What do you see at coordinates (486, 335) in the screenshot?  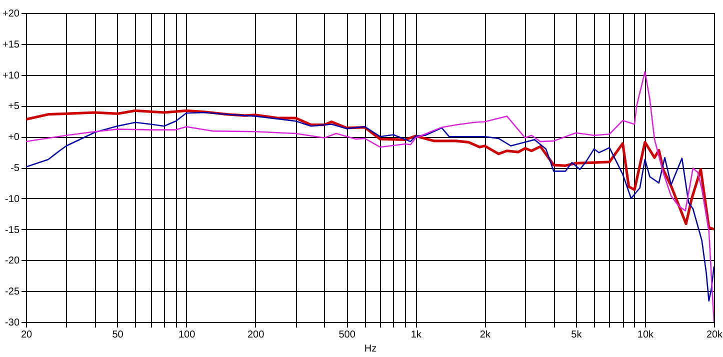 I see `x-tick-label: 2k` at bounding box center [486, 335].